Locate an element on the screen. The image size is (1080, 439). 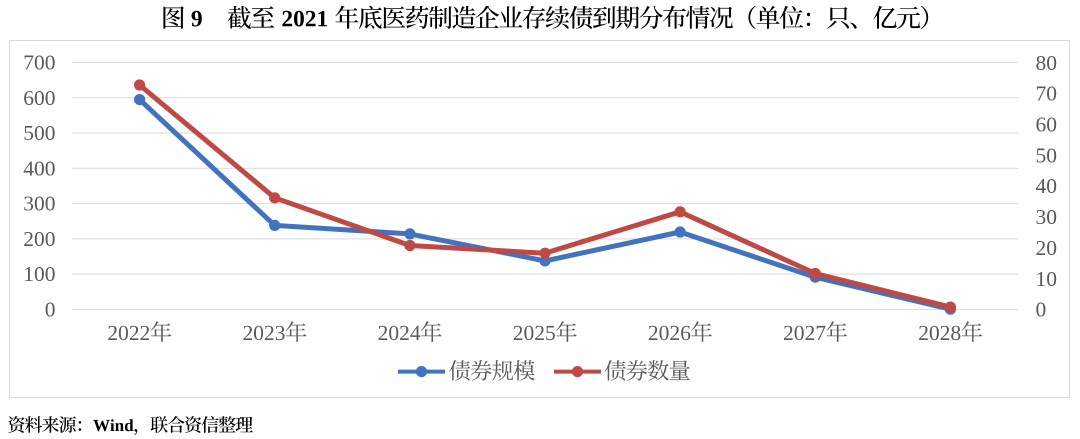
svg-text: 40 is located at coordinates (1047, 186).